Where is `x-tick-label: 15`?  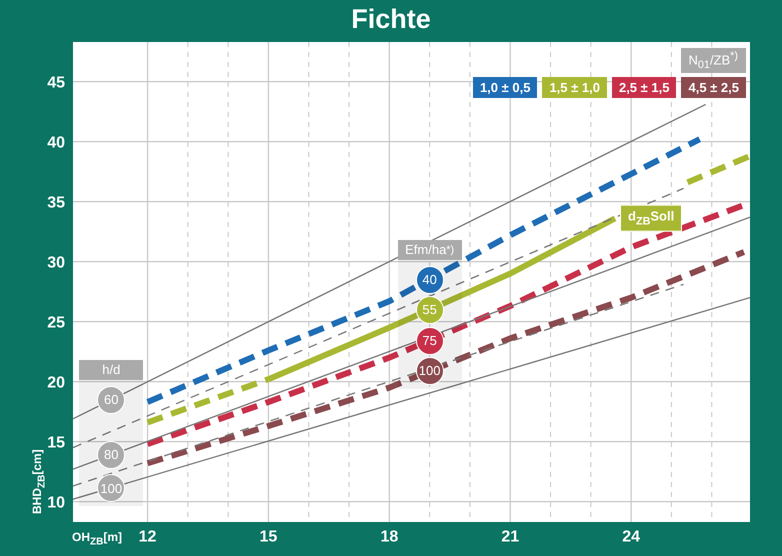
x-tick-label: 15 is located at coordinates (269, 537).